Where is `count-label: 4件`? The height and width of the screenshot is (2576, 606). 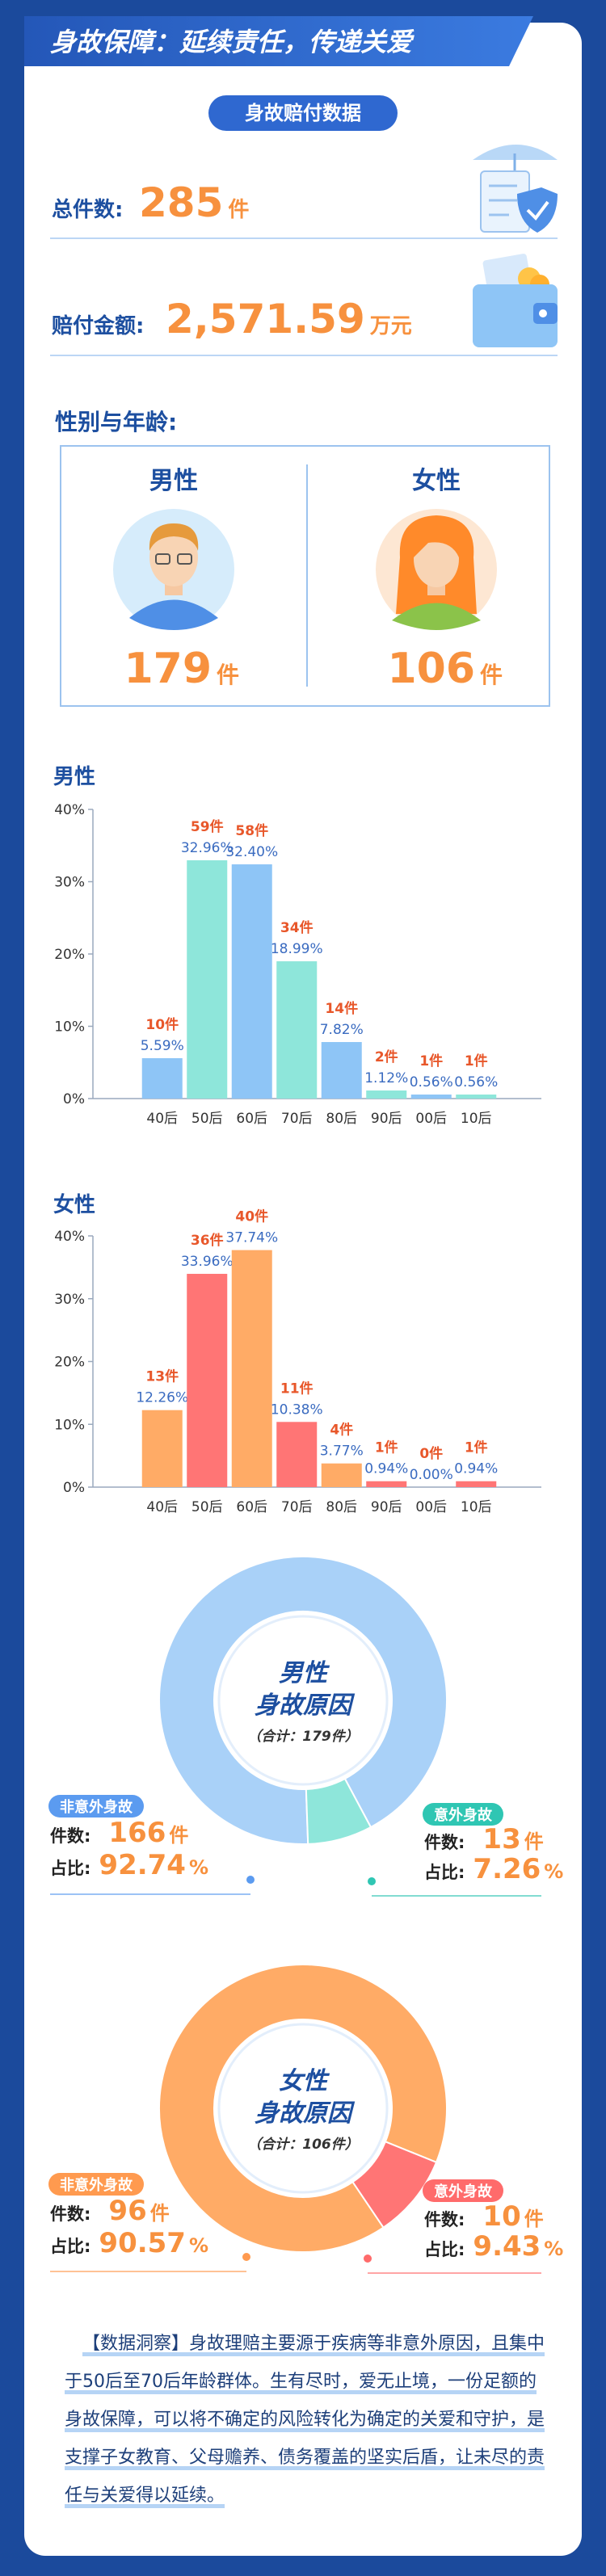 count-label: 4件 is located at coordinates (341, 1430).